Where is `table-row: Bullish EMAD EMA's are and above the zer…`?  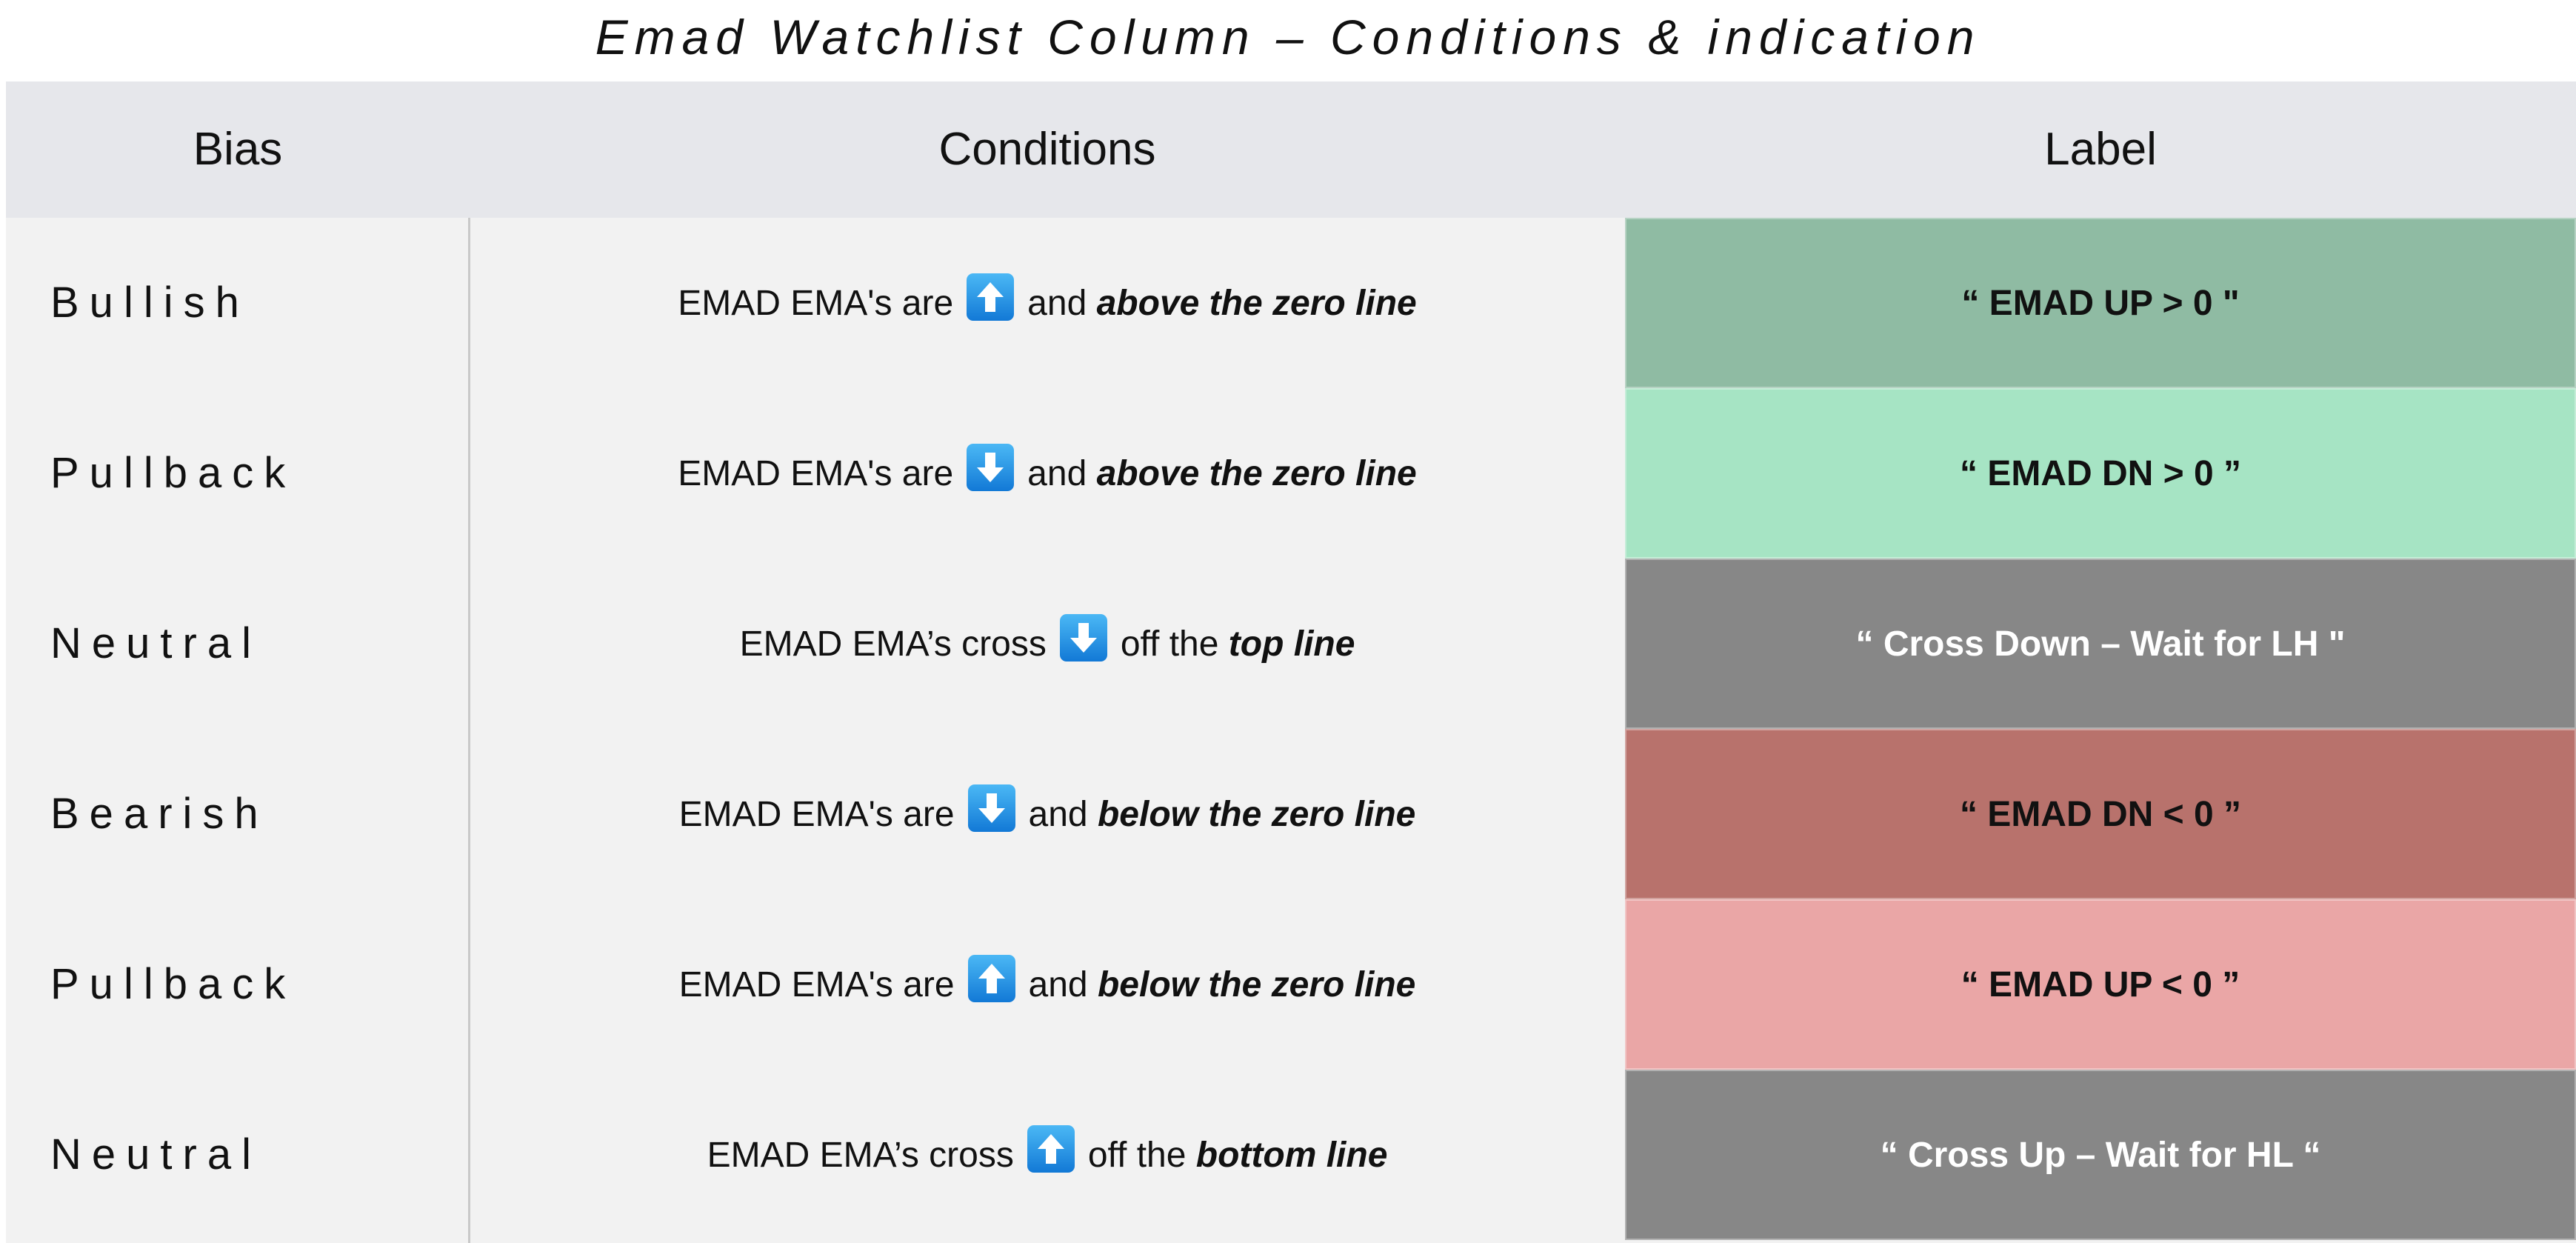 table-row: Bullish EMAD EMA's are and above the zer… is located at coordinates (1291, 303).